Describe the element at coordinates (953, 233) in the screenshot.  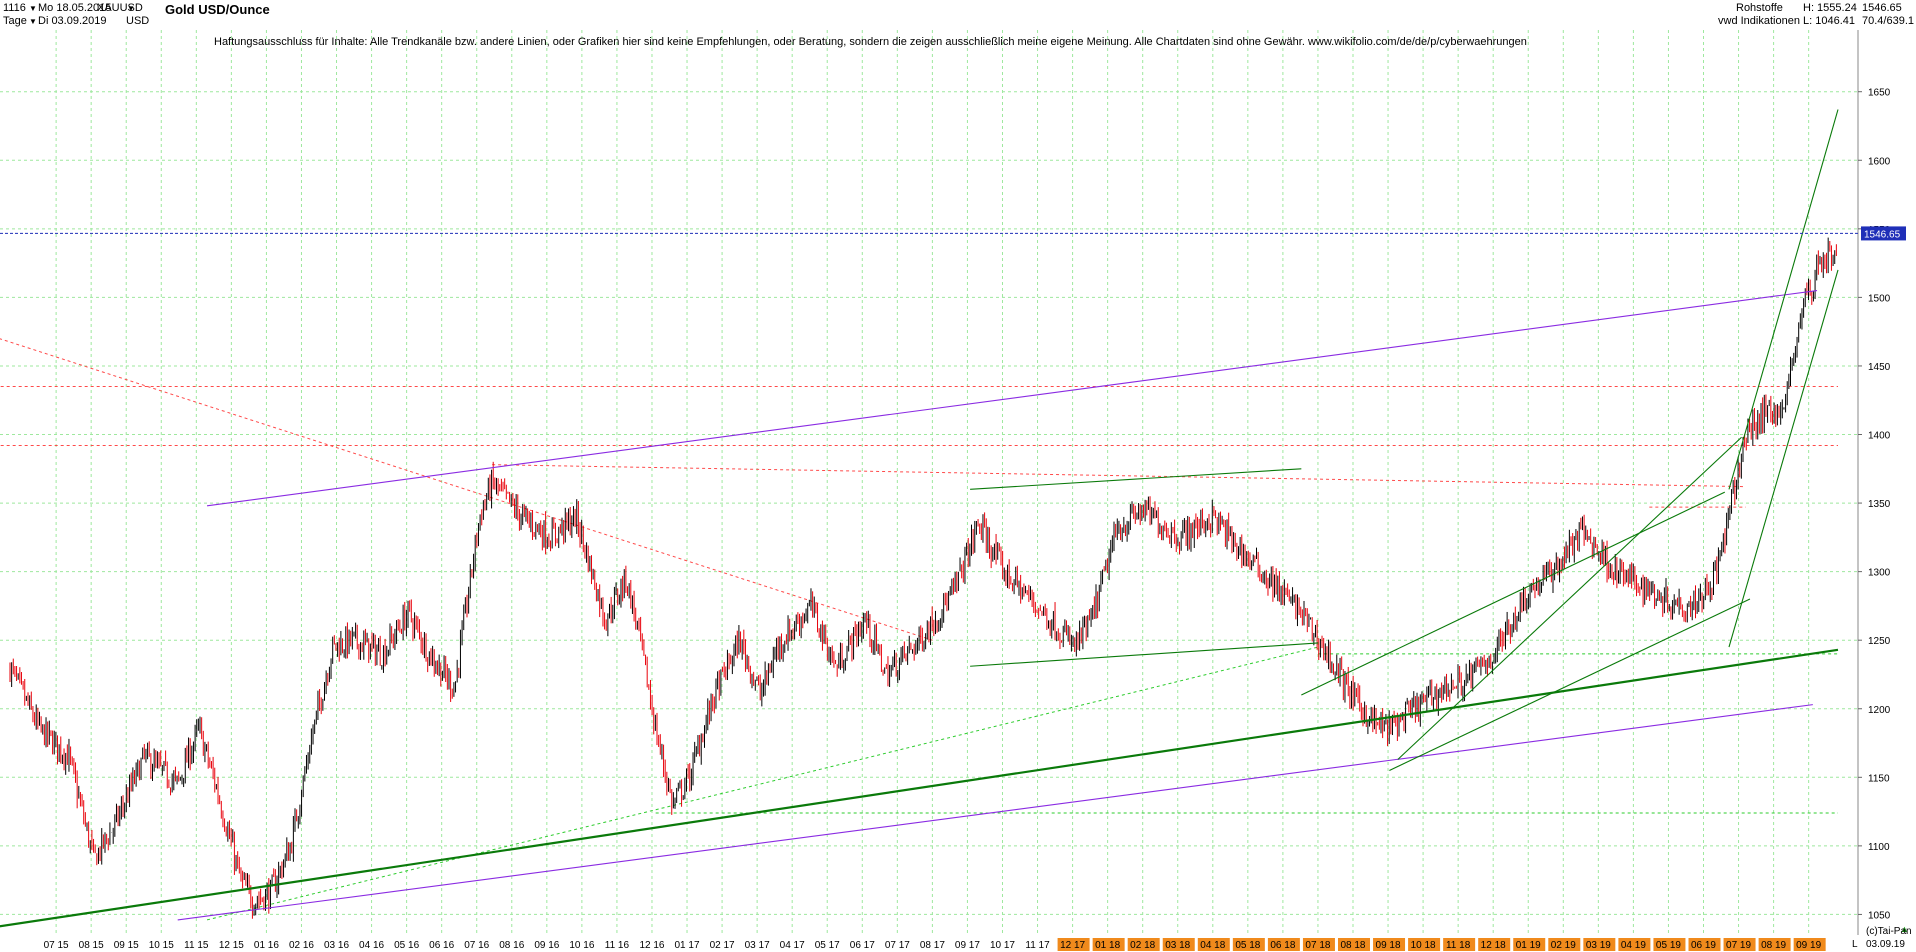
I see `last-price-marker: 1546.65` at that location.